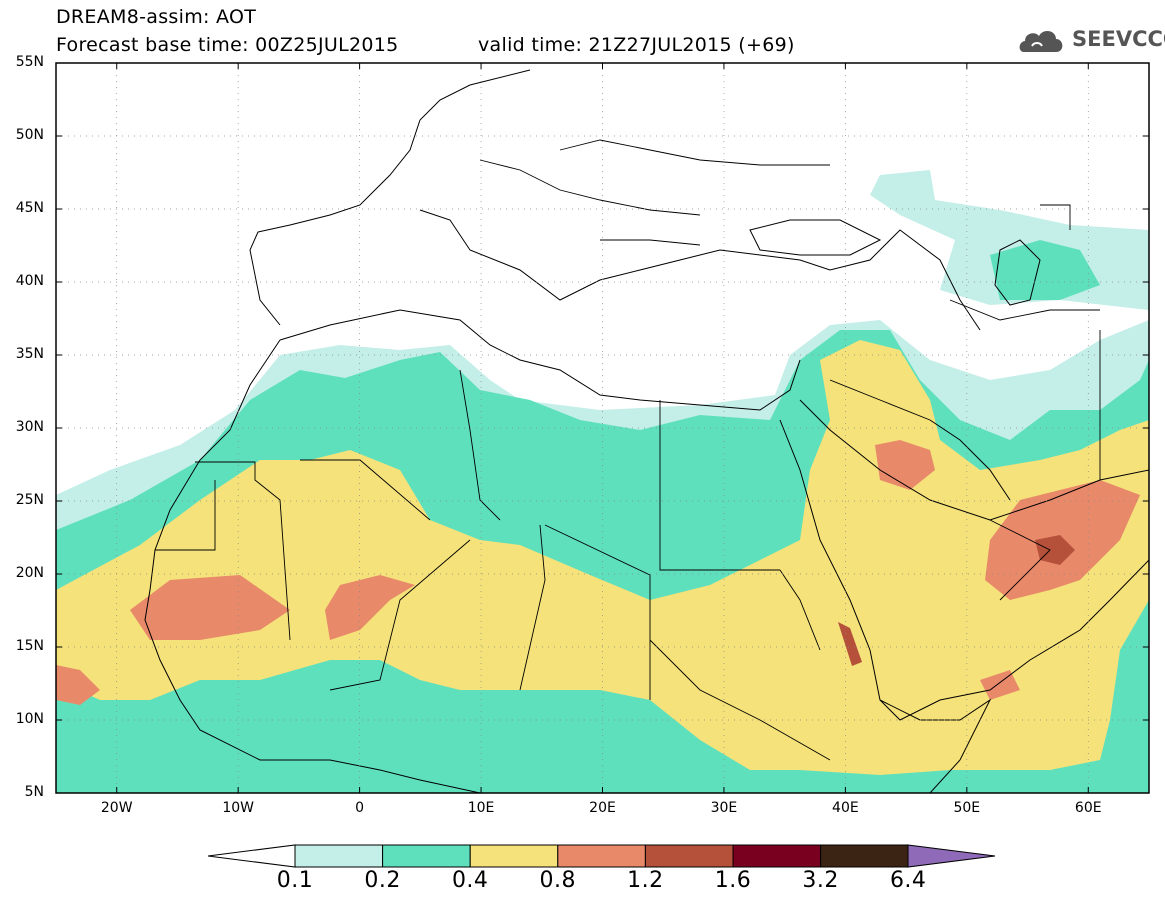 This screenshot has height=905, width=1165. I want to click on aot-field-0.2, so click(1045, 270).